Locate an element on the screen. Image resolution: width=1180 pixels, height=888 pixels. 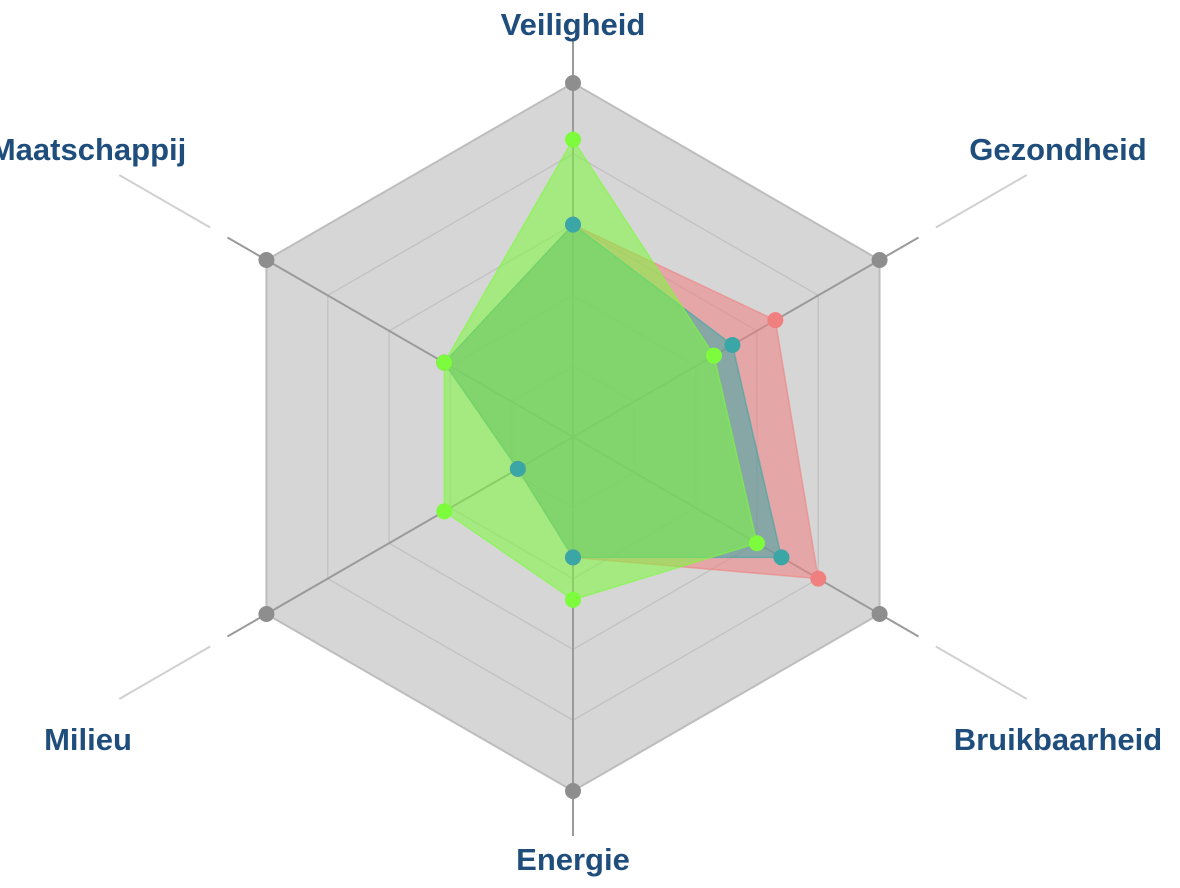
axis-label: Gezondheid is located at coordinates (1057, 149).